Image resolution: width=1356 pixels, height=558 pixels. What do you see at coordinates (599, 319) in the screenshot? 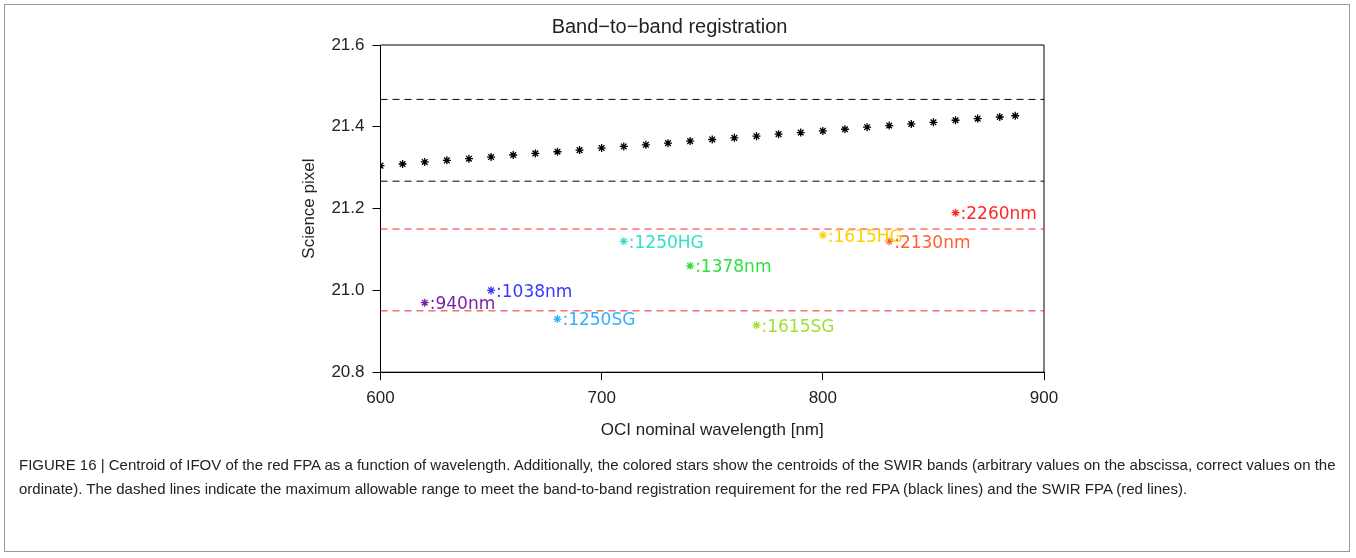
I see `series-label: :1250SG` at bounding box center [599, 319].